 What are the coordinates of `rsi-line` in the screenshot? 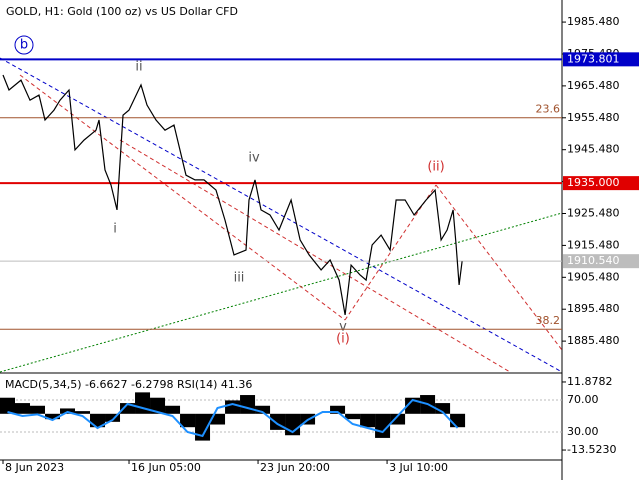 It's located at (233, 418).